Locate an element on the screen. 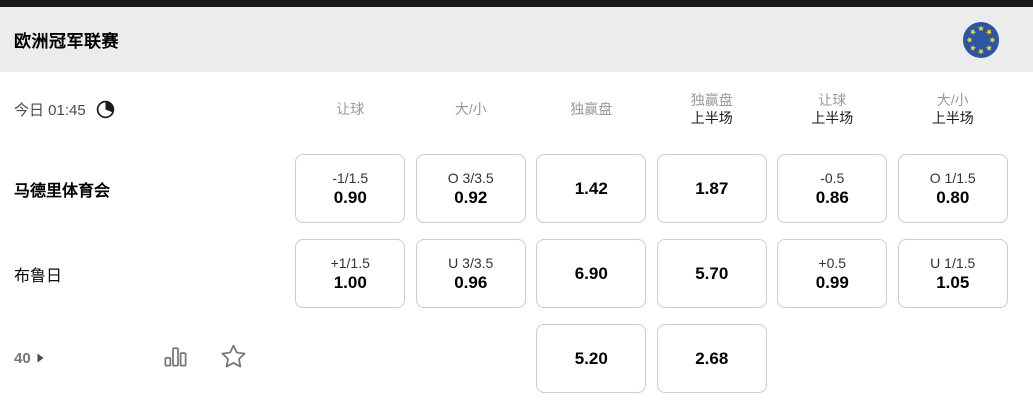 Image resolution: width=1033 pixels, height=410 pixels. stats-button is located at coordinates (175, 358).